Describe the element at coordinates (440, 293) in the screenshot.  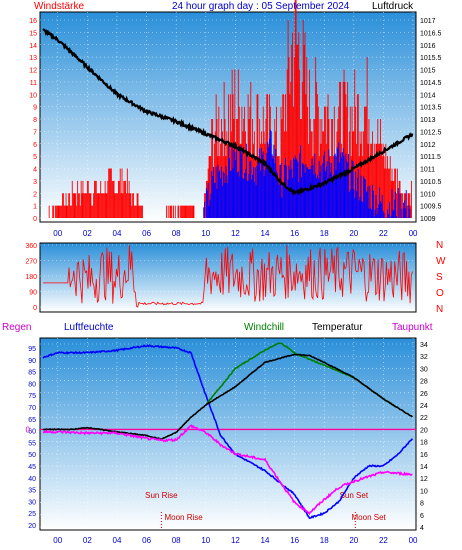
I see `direction-letter: O` at that location.